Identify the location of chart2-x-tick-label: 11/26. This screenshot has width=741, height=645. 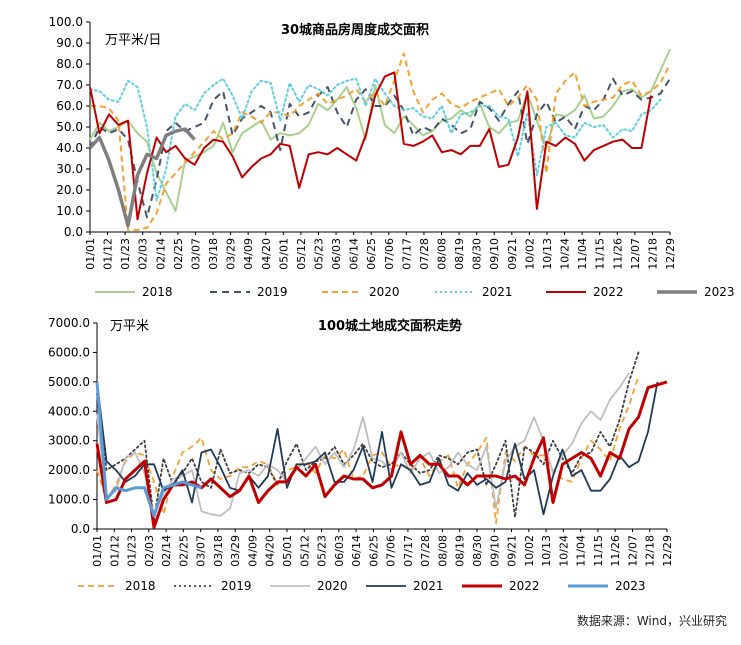
(615, 551).